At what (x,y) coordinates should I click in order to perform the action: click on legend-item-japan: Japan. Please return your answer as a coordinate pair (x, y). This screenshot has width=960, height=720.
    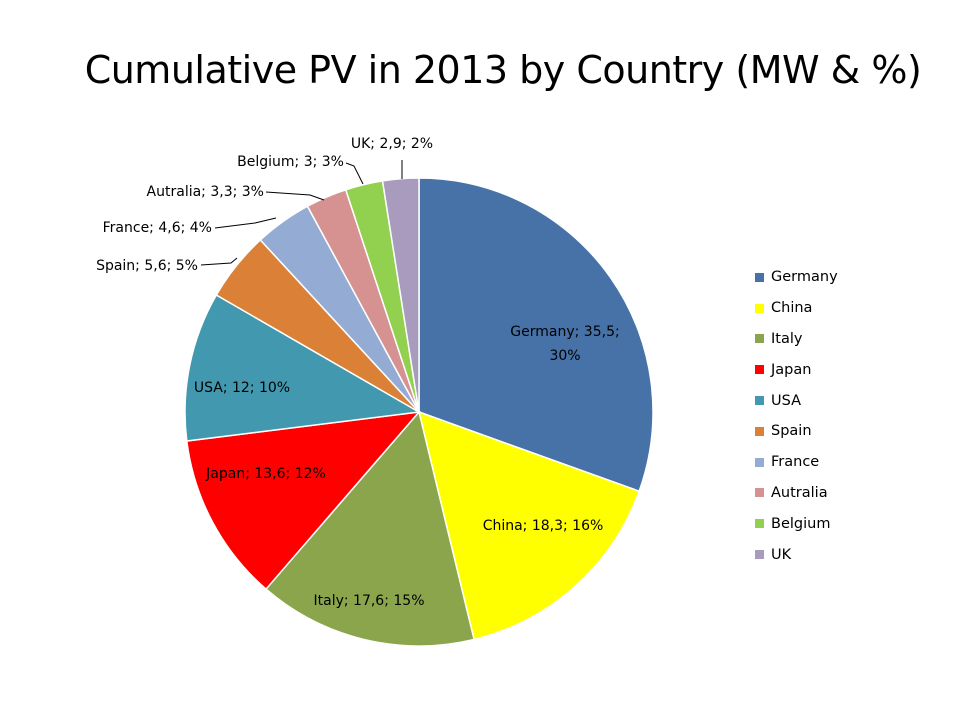
    Looking at the image, I should click on (796, 369).